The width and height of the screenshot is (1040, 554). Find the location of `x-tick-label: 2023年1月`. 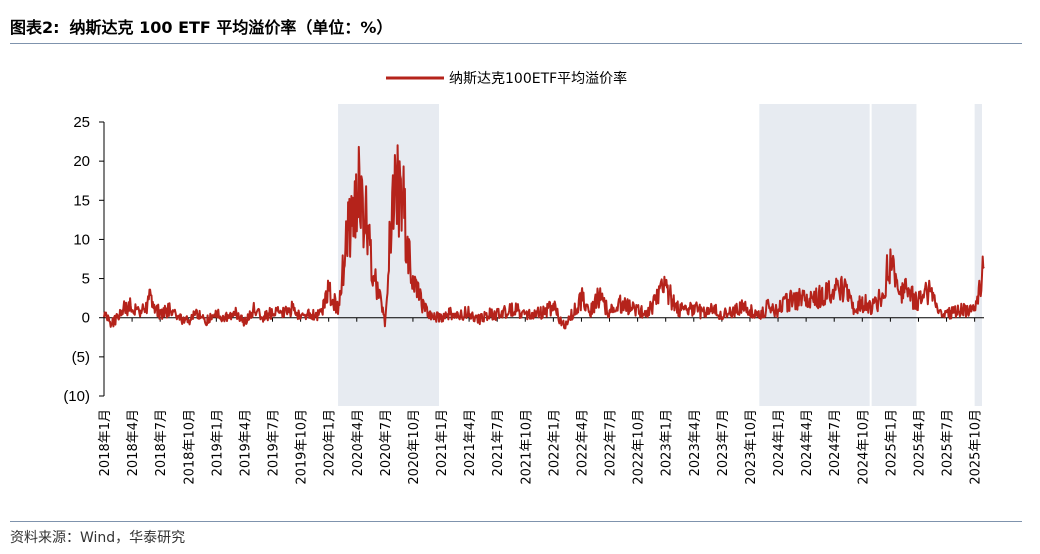

x-tick-label: 2023年1月 is located at coordinates (667, 442).